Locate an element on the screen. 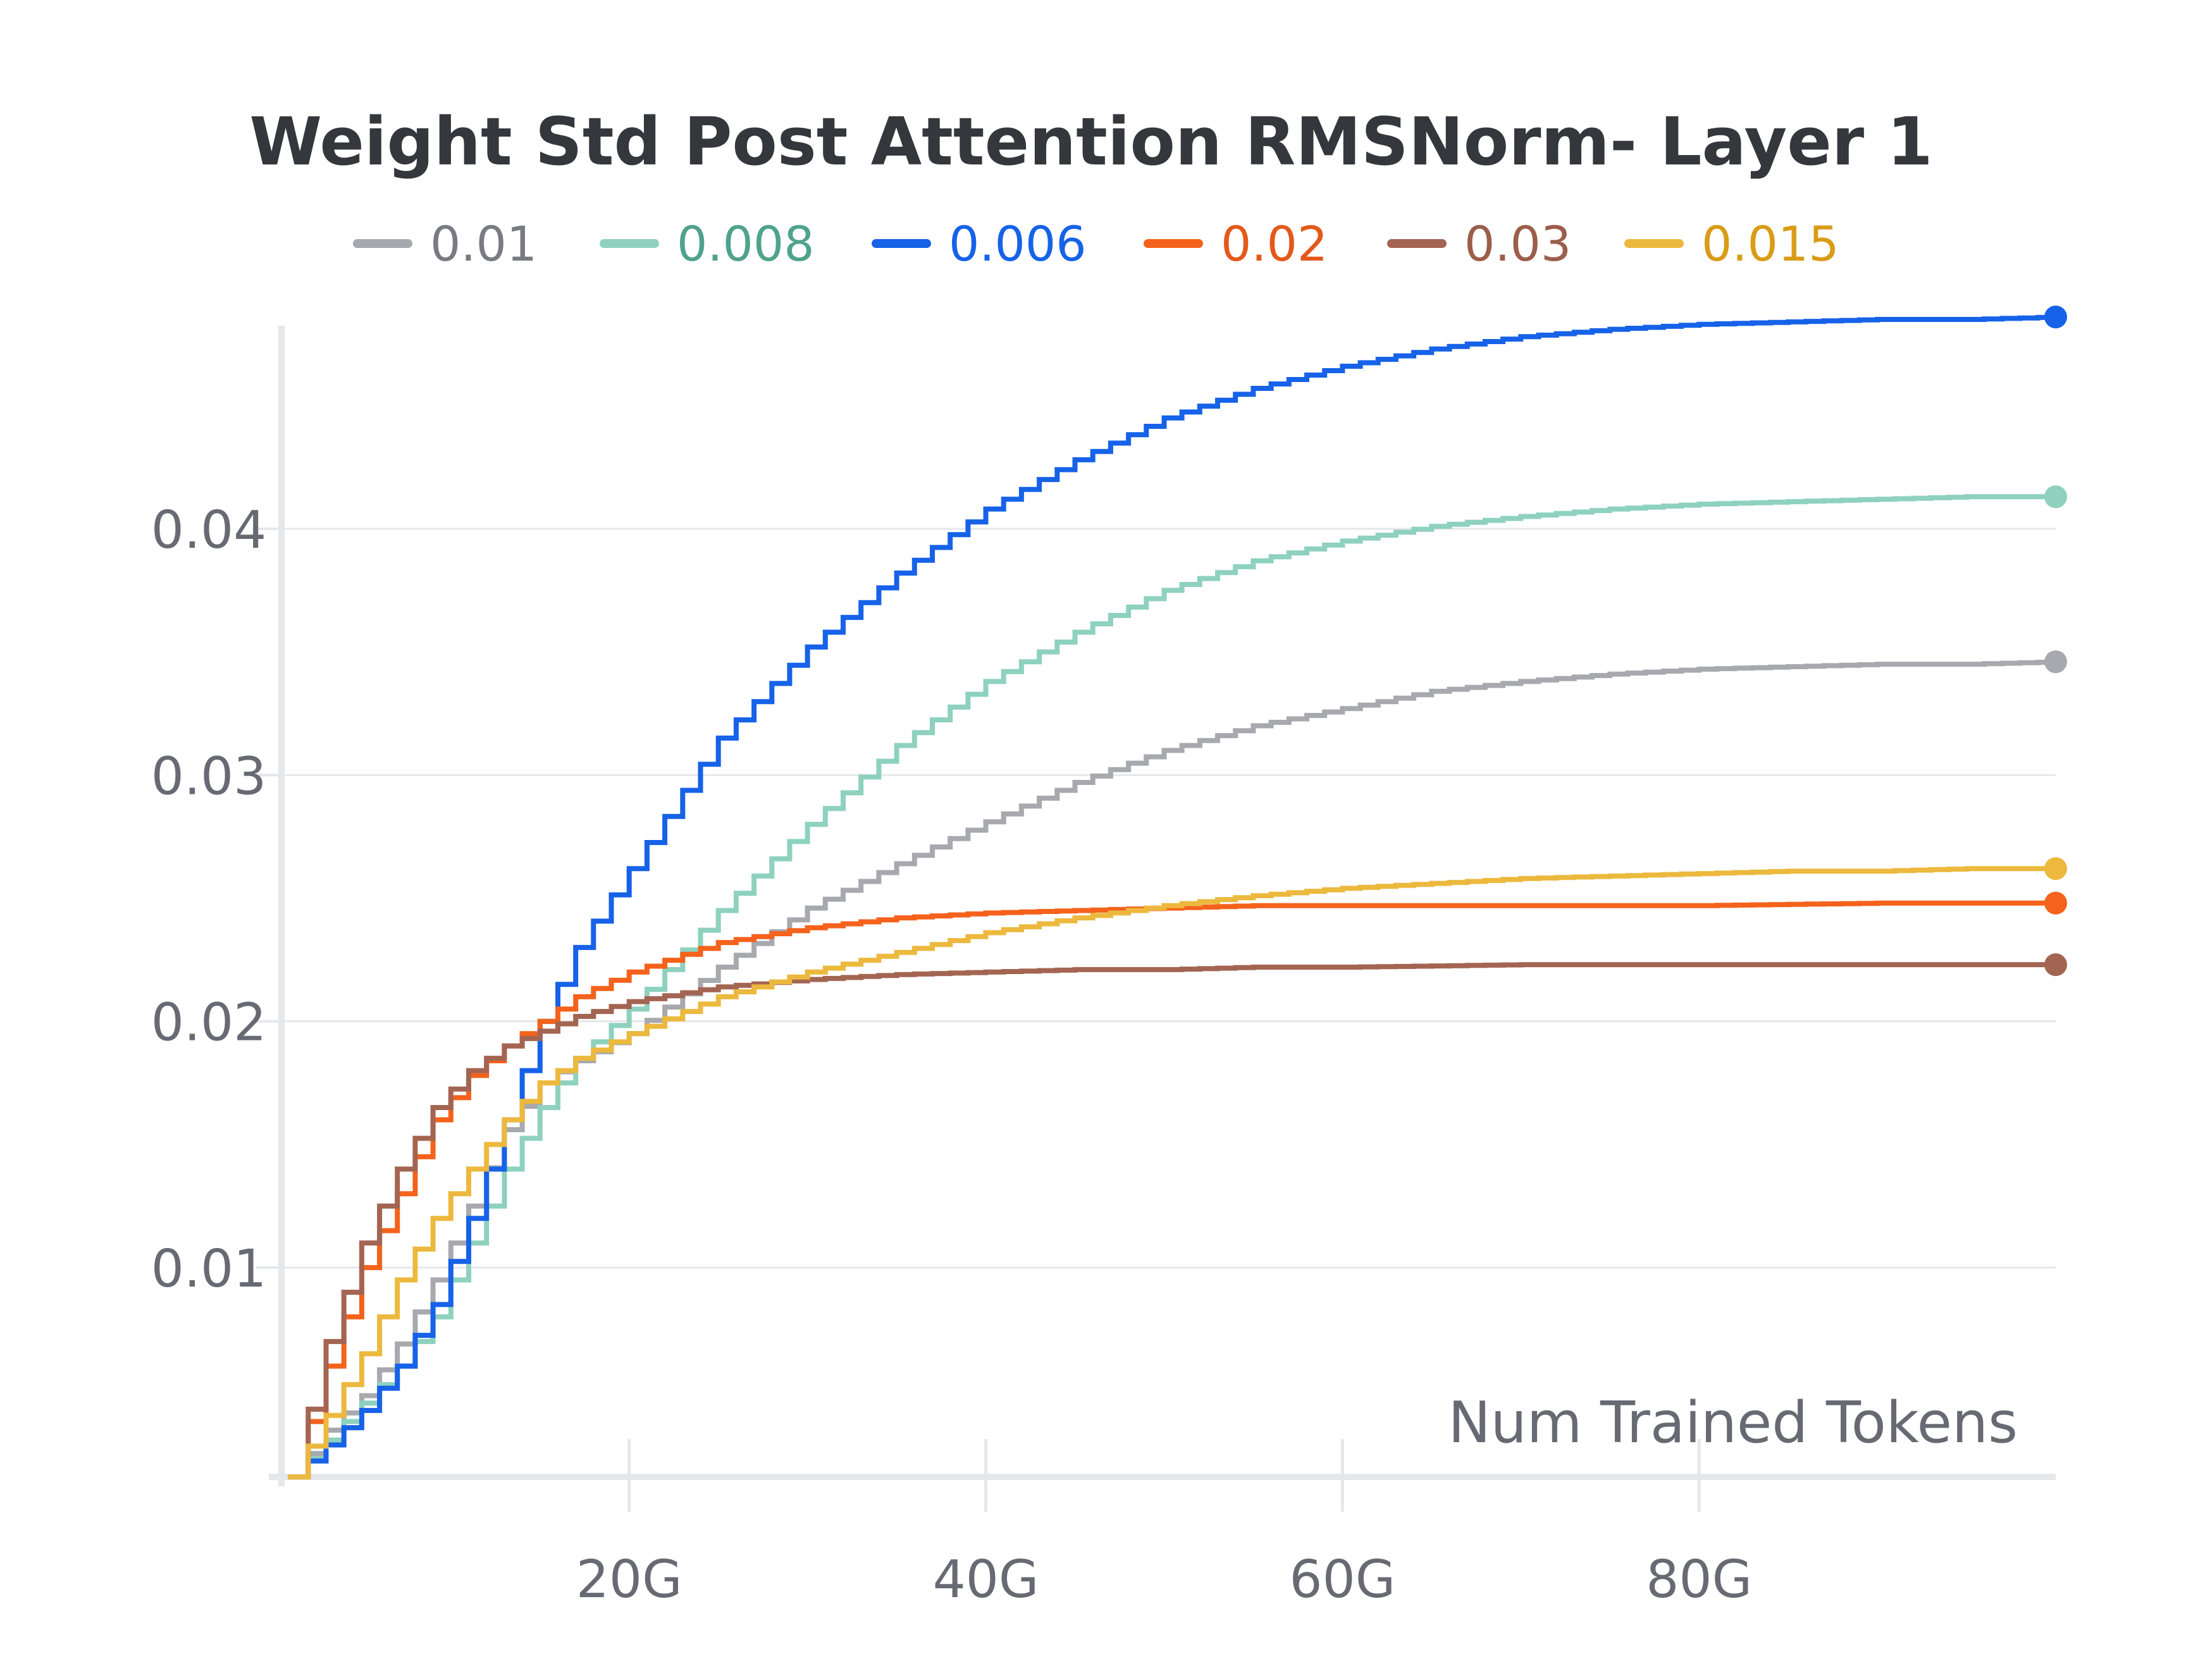 Image resolution: width=2186 pixels, height=1680 pixels. legend-item: 0.006 is located at coordinates (979, 244).